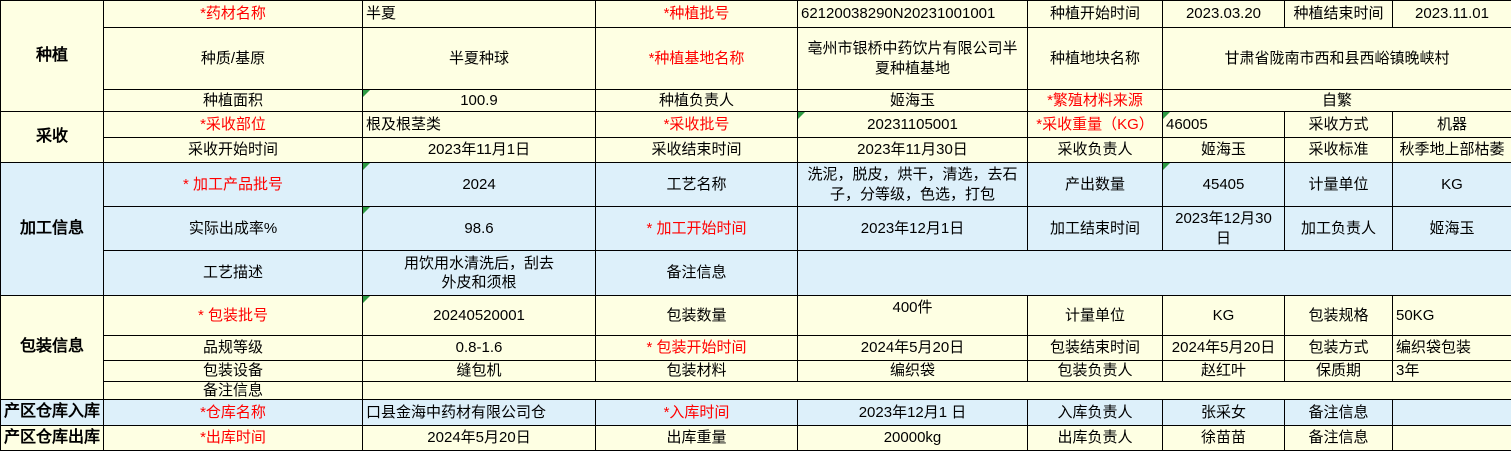  What do you see at coordinates (913, 438) in the screenshot?
I see `outbound-weight-value: 20000kg` at bounding box center [913, 438].